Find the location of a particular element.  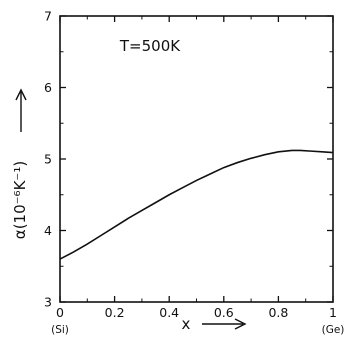

y-tick-labels: 3 4 5 6 7 is located at coordinates (48, 159).